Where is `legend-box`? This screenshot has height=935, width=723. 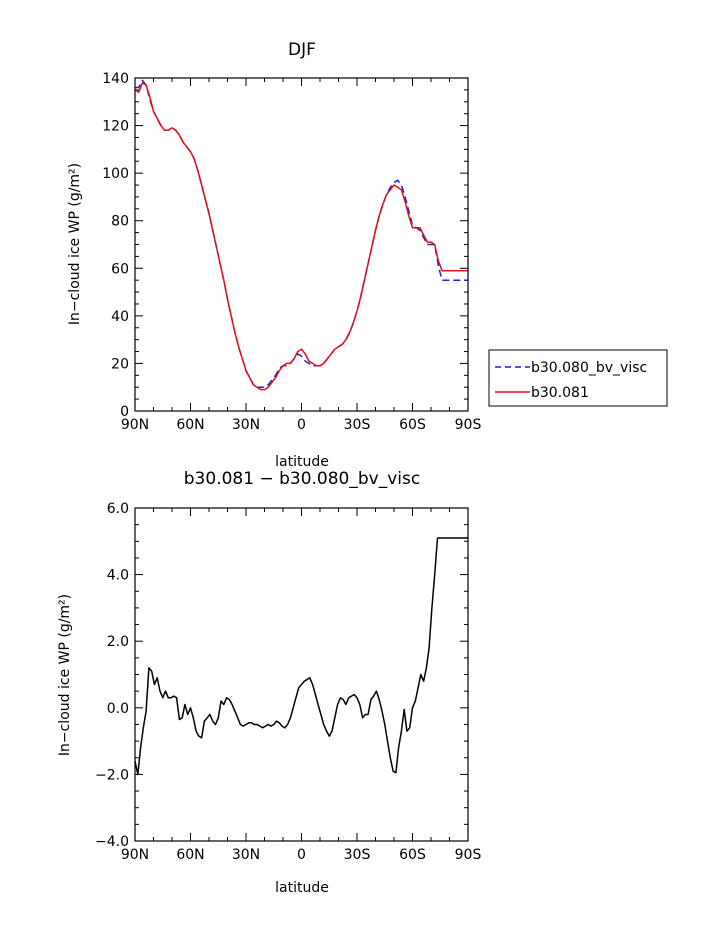 legend-box is located at coordinates (578, 378).